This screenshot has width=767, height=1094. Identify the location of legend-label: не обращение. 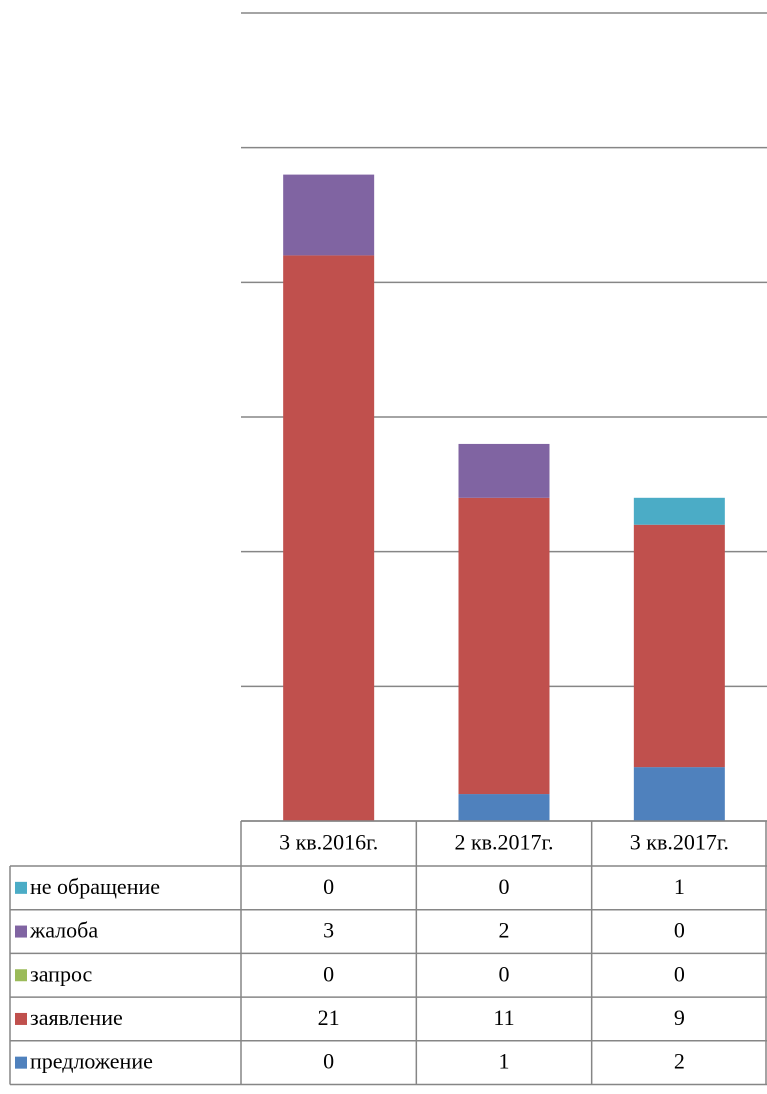
(95, 886).